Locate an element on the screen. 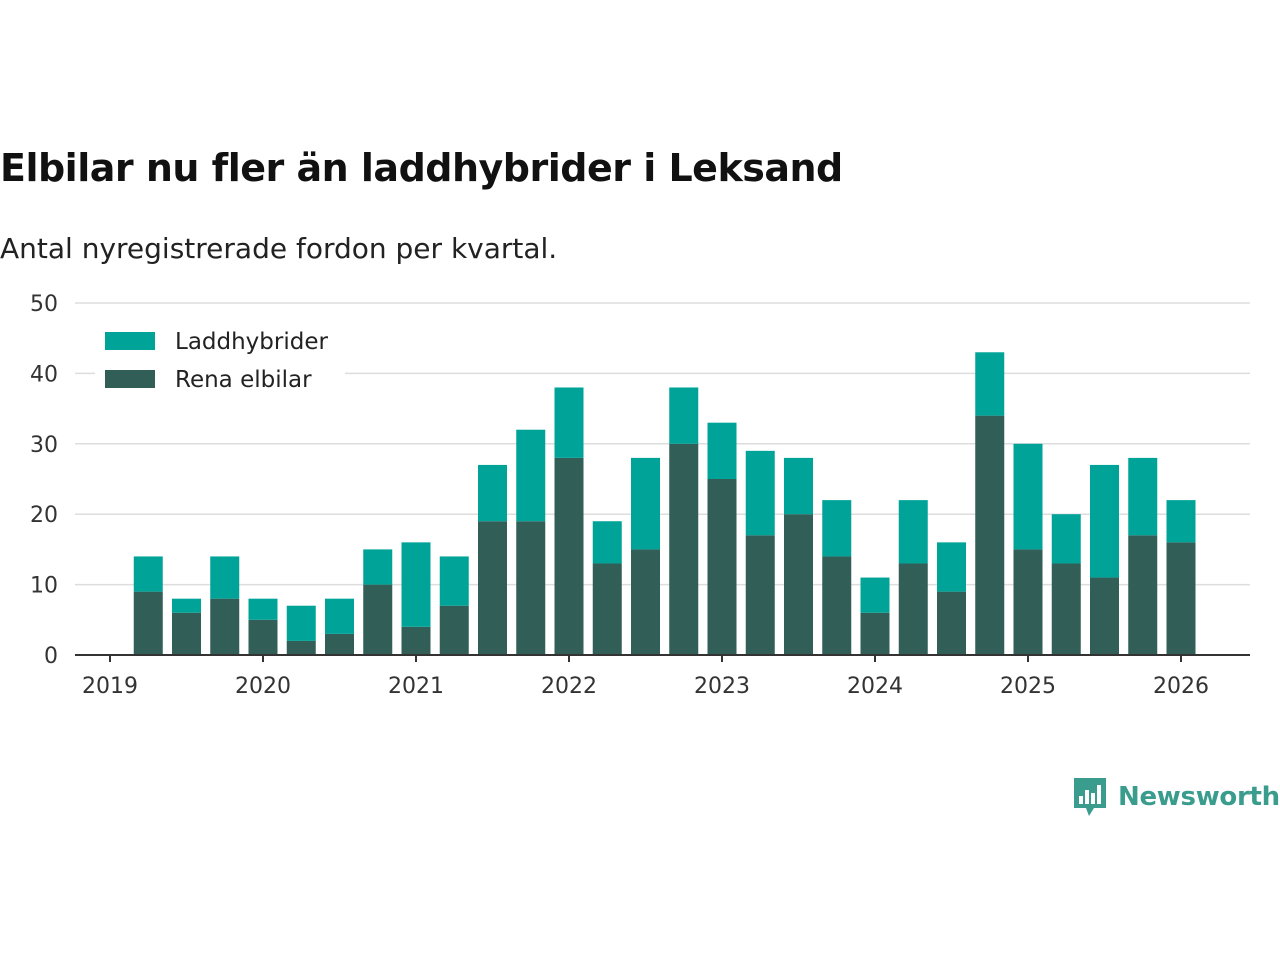 The height and width of the screenshot is (960, 1280). chart-subtitle: Antal nyregistrerade fordon per kvartal. is located at coordinates (279, 248).